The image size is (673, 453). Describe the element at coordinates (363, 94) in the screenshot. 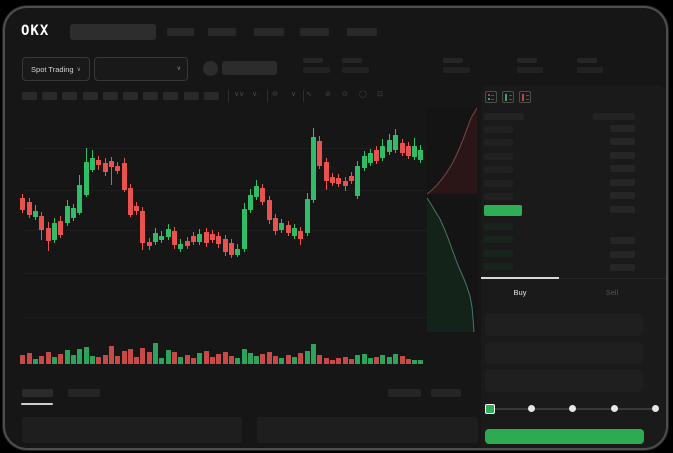

I see `toolbar-icon: ◯` at that location.